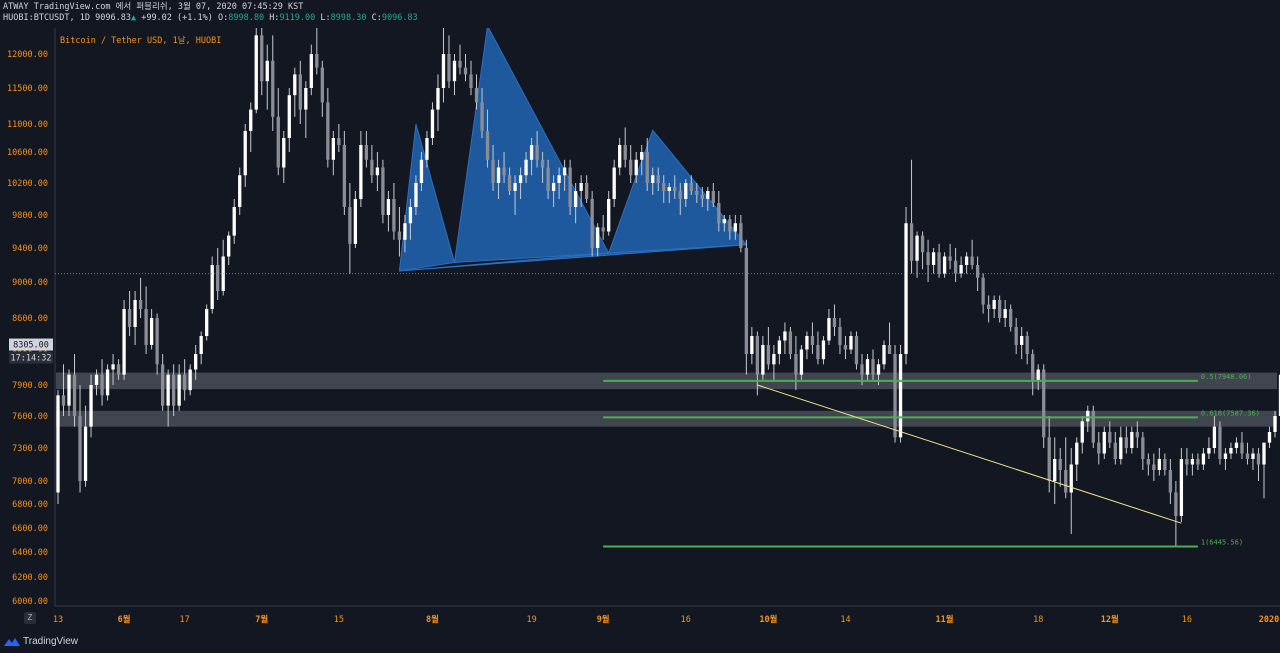 The image size is (1280, 653). Describe the element at coordinates (46, 18) in the screenshot. I see `symbol-label: HUOBI:BTCUSDT, 1D` at that location.